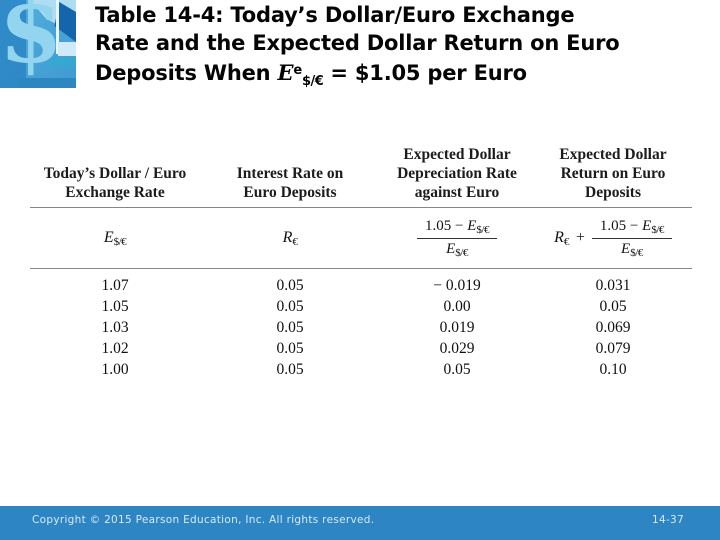  I want to click on table-row: 1.00 0.05 0.05 0.10, so click(361, 369).